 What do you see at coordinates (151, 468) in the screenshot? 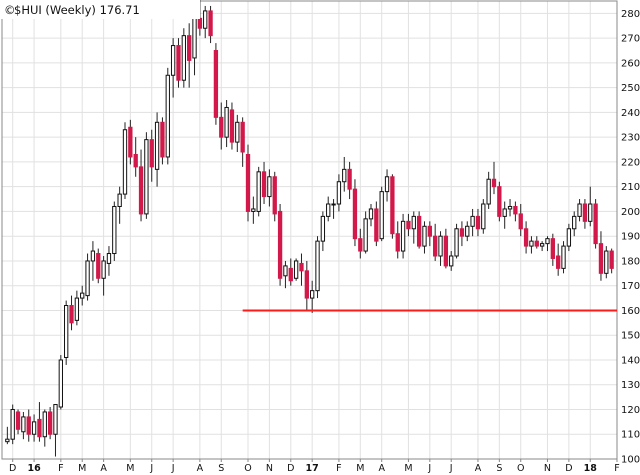
I see `x-tick-label: J` at bounding box center [151, 468].